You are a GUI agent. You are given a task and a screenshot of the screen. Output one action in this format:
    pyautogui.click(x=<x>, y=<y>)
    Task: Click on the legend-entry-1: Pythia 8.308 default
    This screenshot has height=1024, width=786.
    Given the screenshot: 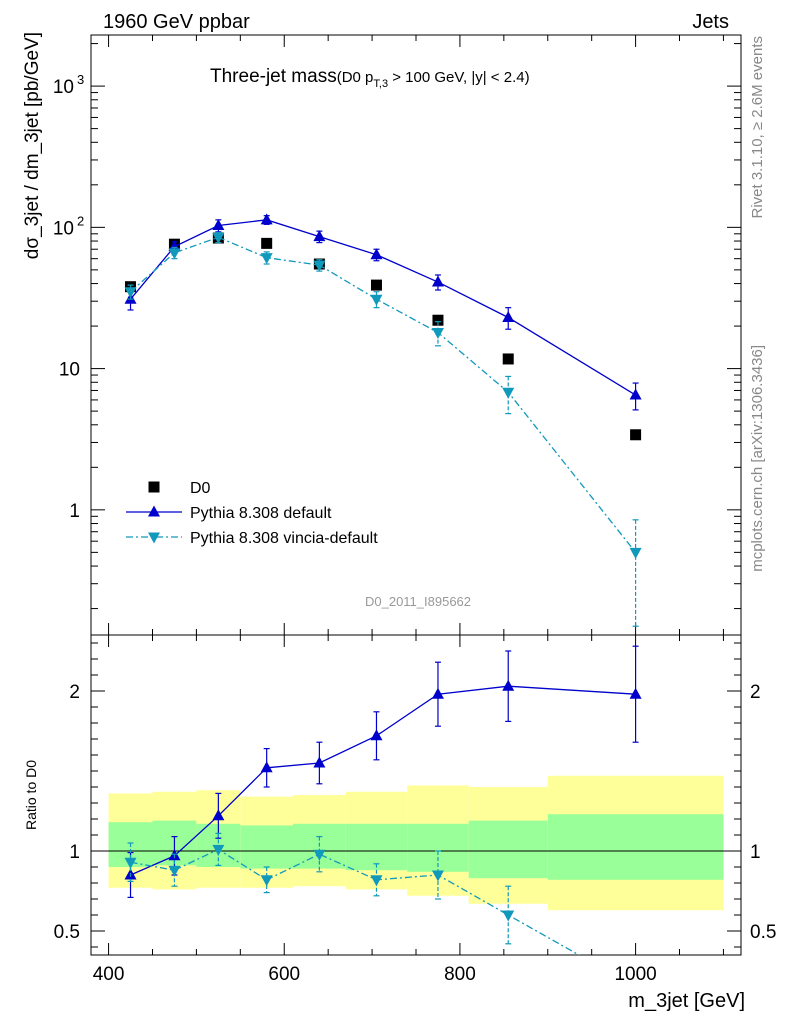 What is the action you would take?
    pyautogui.click(x=229, y=513)
    